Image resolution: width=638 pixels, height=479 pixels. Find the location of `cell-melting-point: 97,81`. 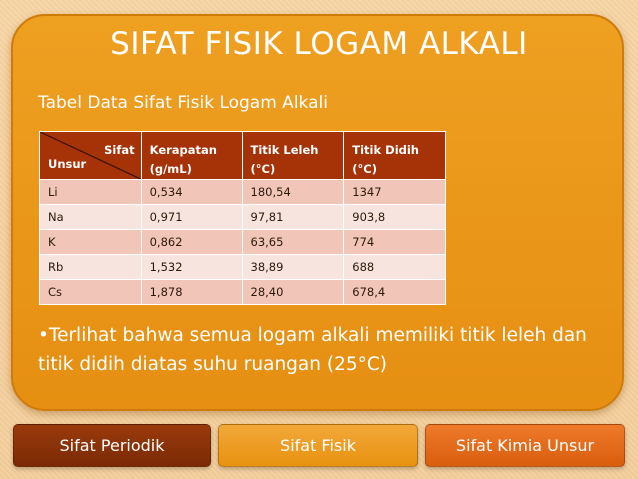

cell-melting-point: 97,81 is located at coordinates (293, 217).